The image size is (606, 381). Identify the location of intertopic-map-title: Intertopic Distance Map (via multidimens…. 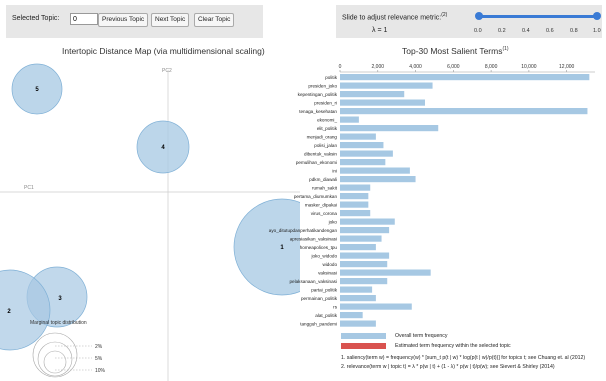
(163, 51).